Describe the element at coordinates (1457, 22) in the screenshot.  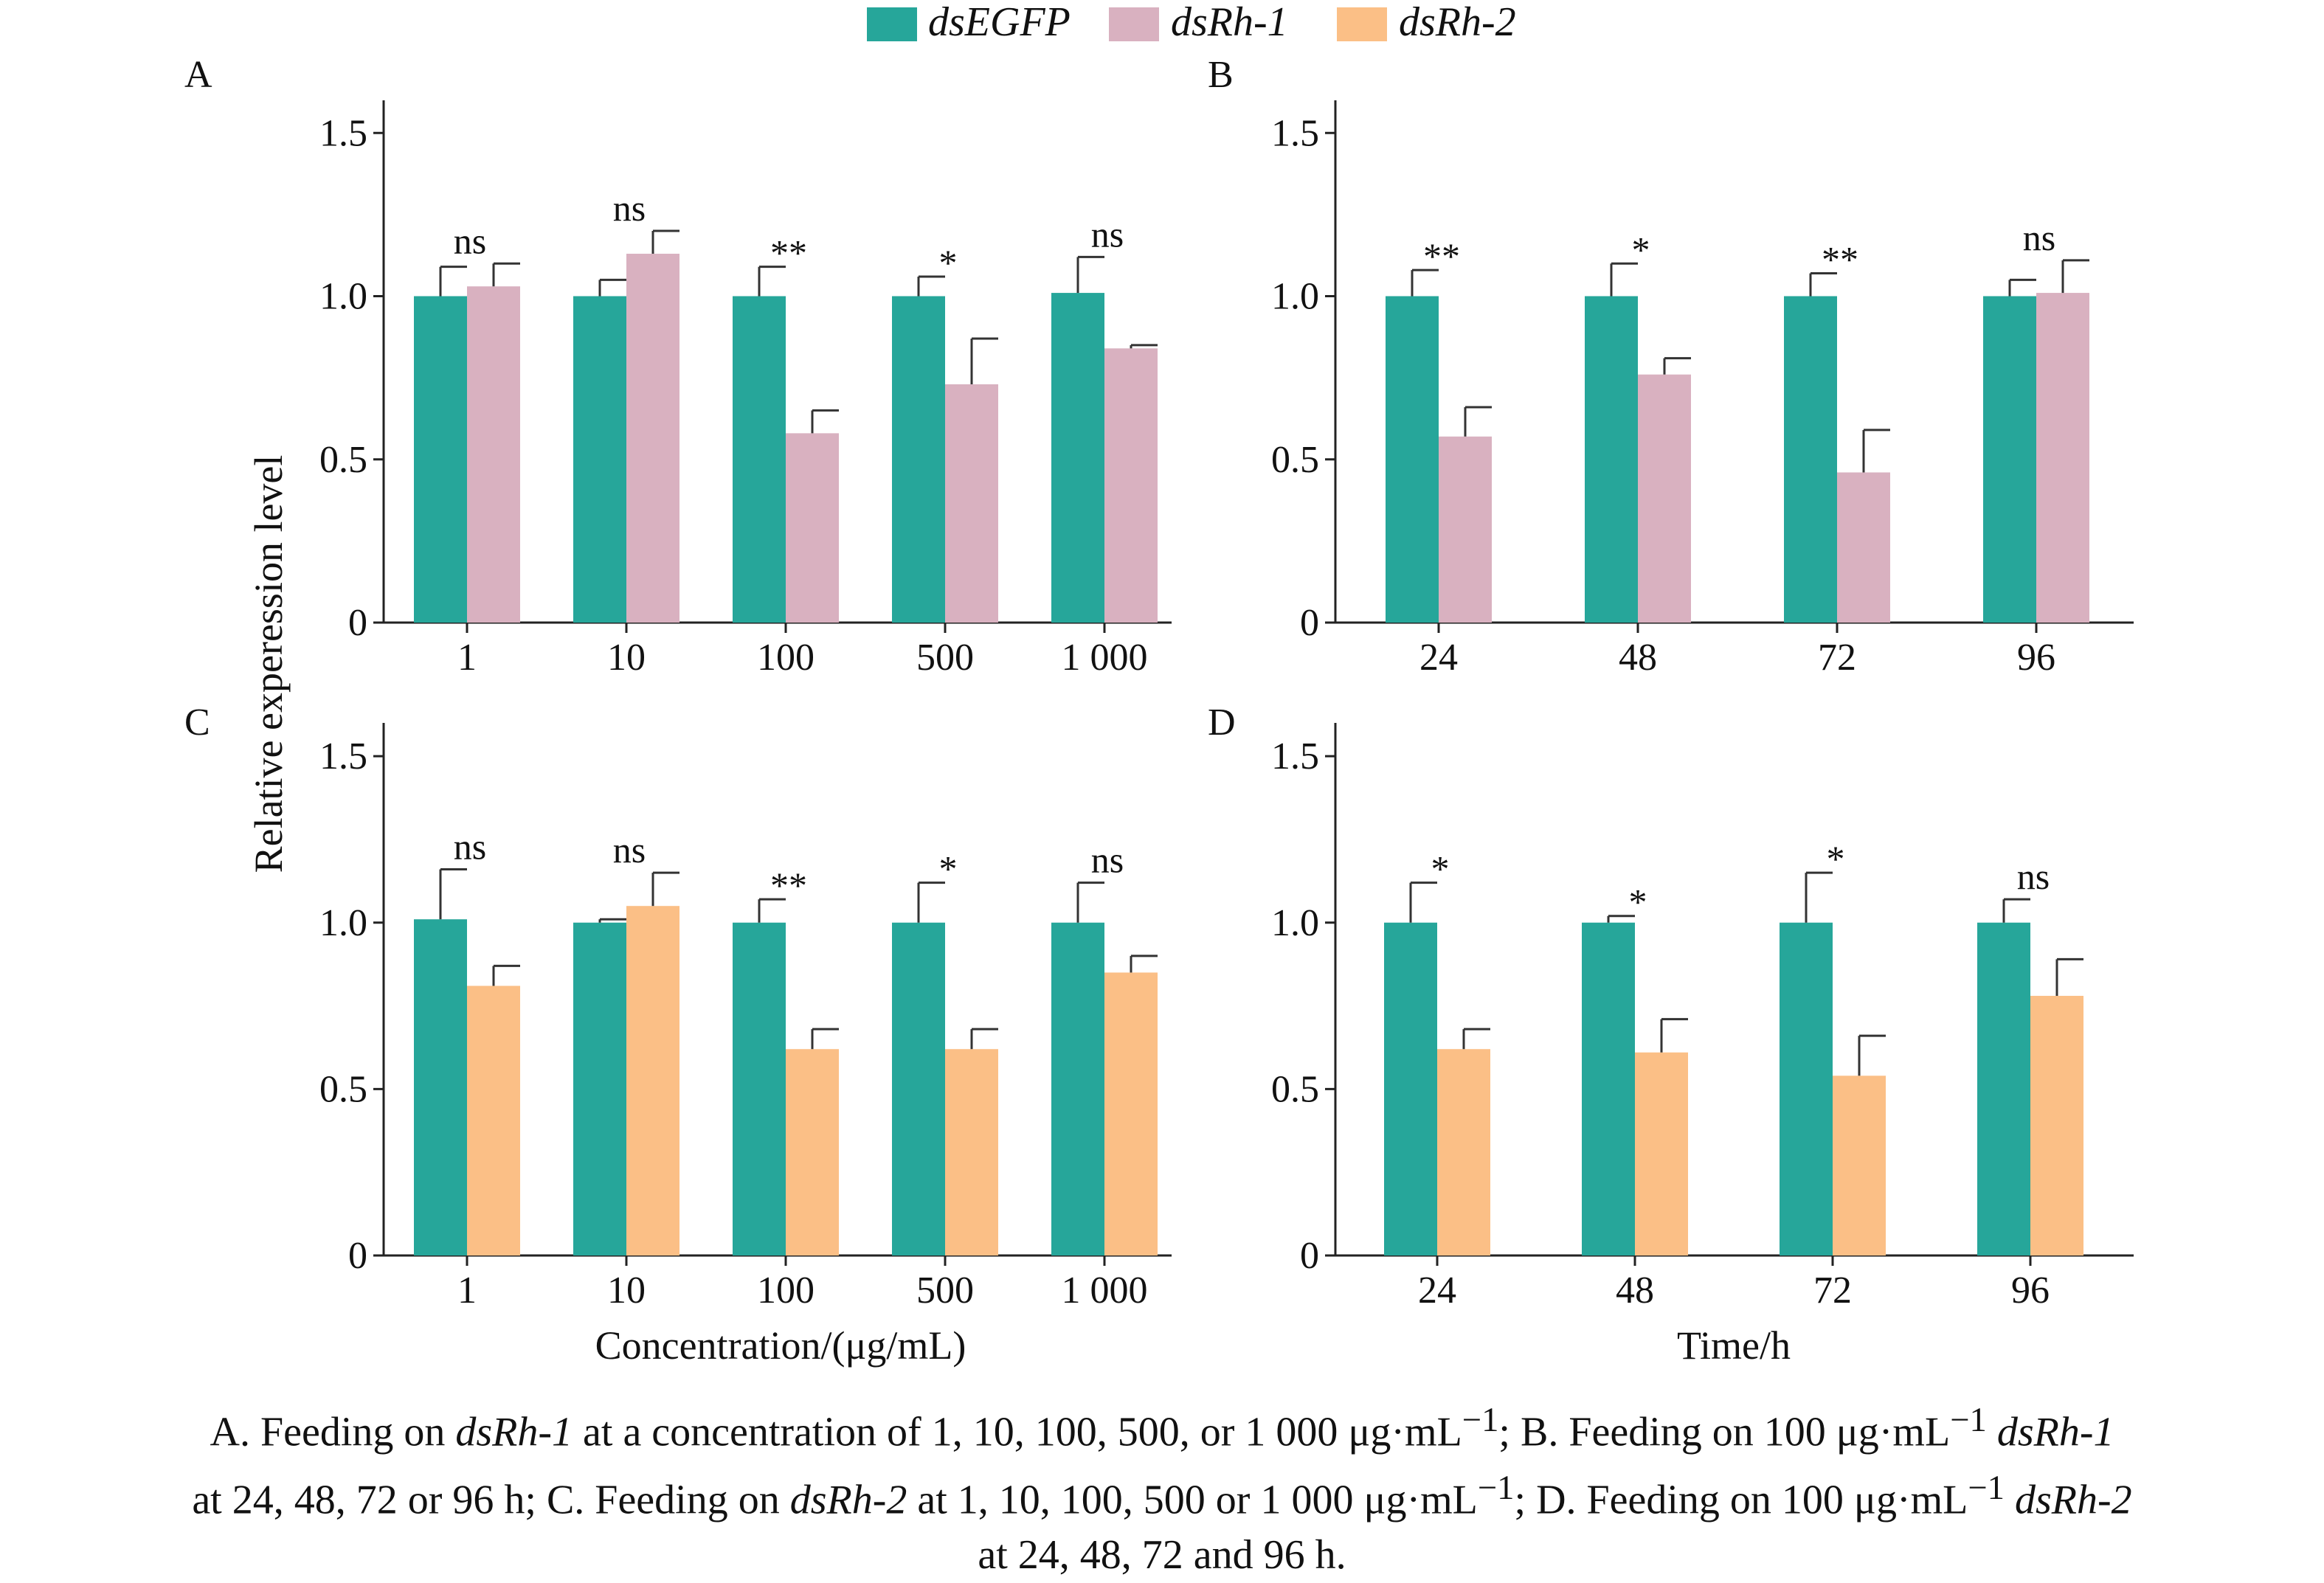
I see `legend-label-dsRh-2: dsRh-2` at that location.